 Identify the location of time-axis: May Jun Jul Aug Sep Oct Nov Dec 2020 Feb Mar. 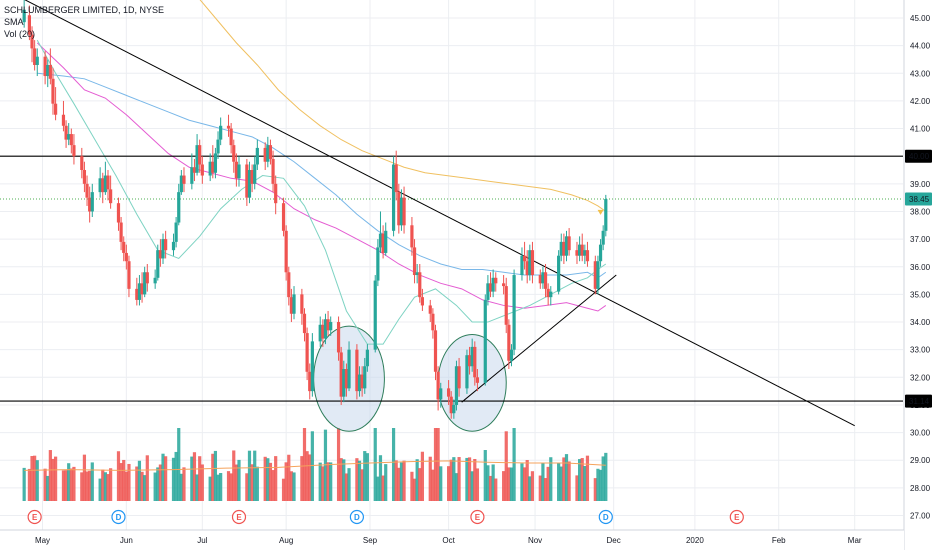
(452, 539).